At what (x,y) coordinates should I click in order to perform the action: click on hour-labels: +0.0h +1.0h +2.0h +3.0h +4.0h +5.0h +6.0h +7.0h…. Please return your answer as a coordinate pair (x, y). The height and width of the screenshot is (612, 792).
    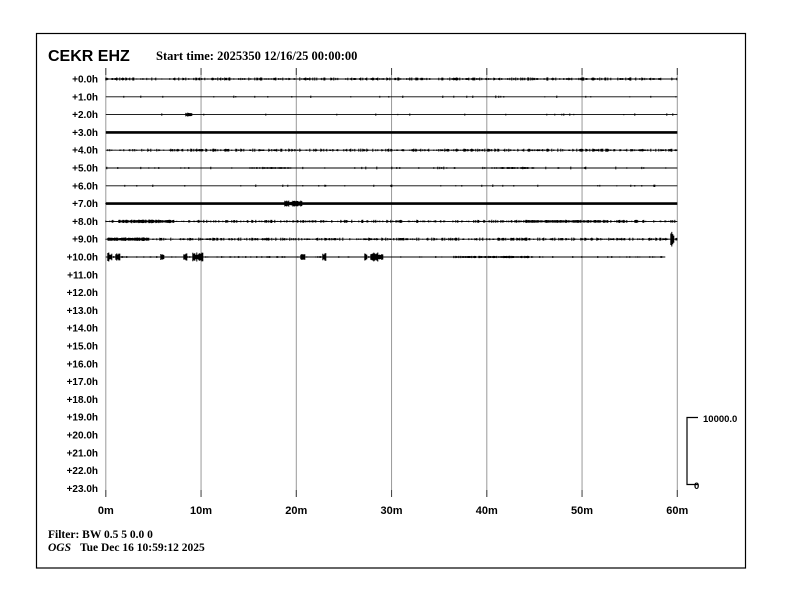
    Looking at the image, I should click on (82, 285).